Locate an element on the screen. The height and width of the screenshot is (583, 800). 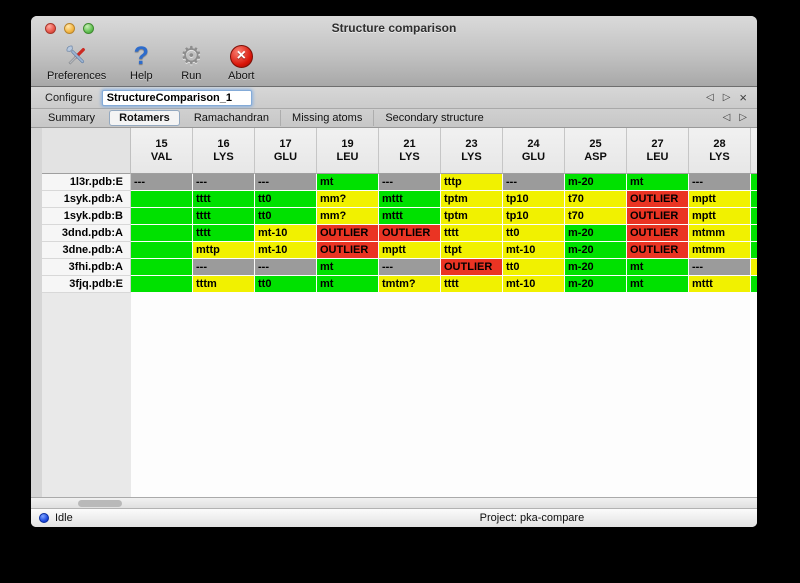
row-label: 3fjq.pdb:E is located at coordinates (86, 284).